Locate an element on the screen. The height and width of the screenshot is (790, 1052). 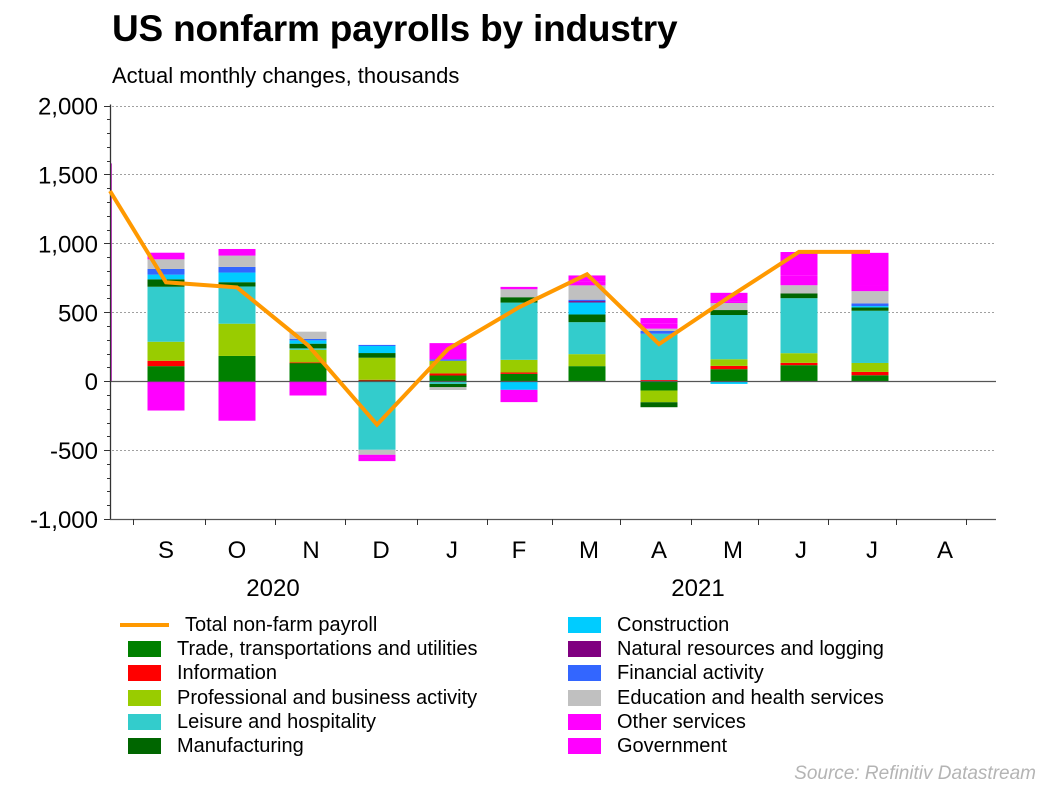
y-tick-label: 500 is located at coordinates (78, 313).